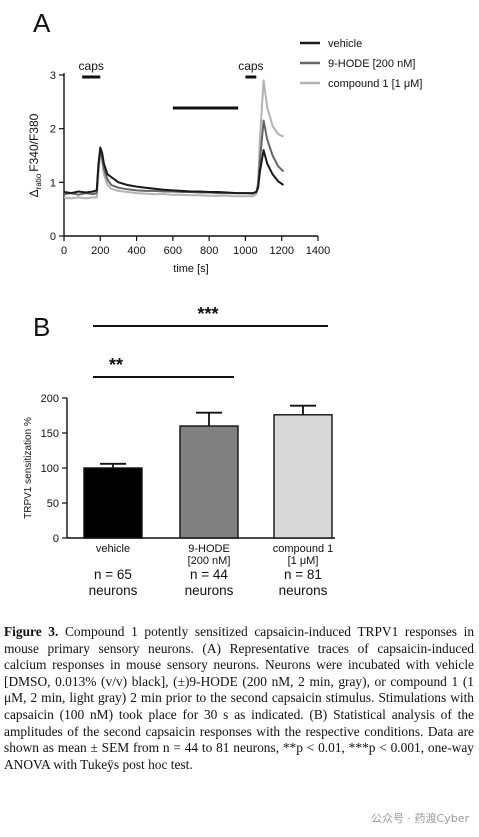  I want to click on category-label: compound 1, so click(303, 549).